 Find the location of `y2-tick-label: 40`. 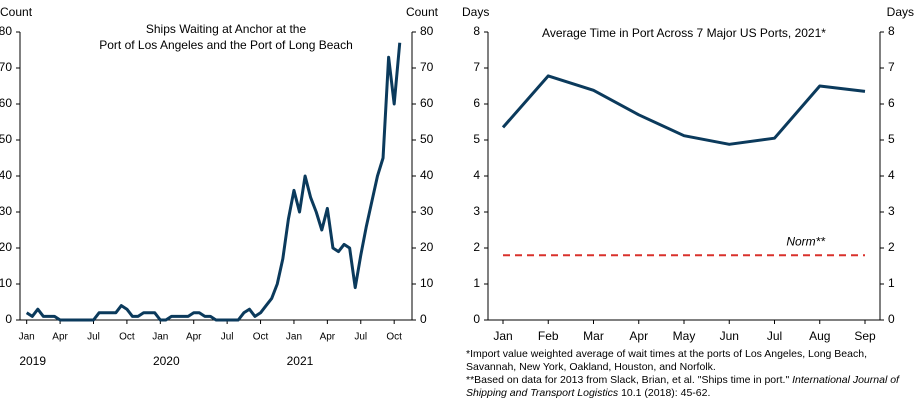

y2-tick-label: 40 is located at coordinates (427, 175).